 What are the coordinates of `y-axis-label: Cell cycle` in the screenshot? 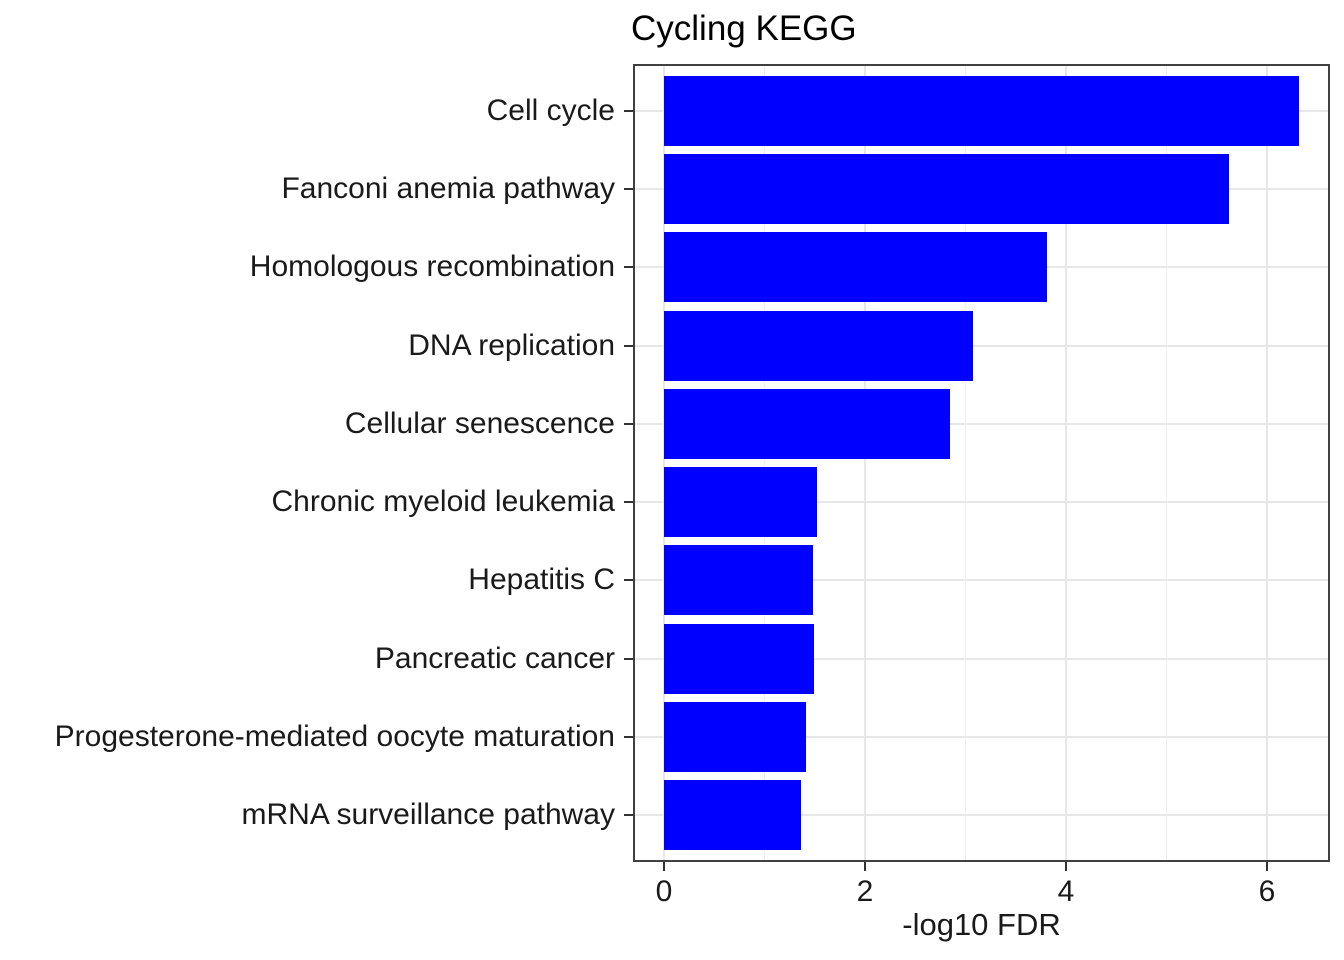 It's located at (550, 110).